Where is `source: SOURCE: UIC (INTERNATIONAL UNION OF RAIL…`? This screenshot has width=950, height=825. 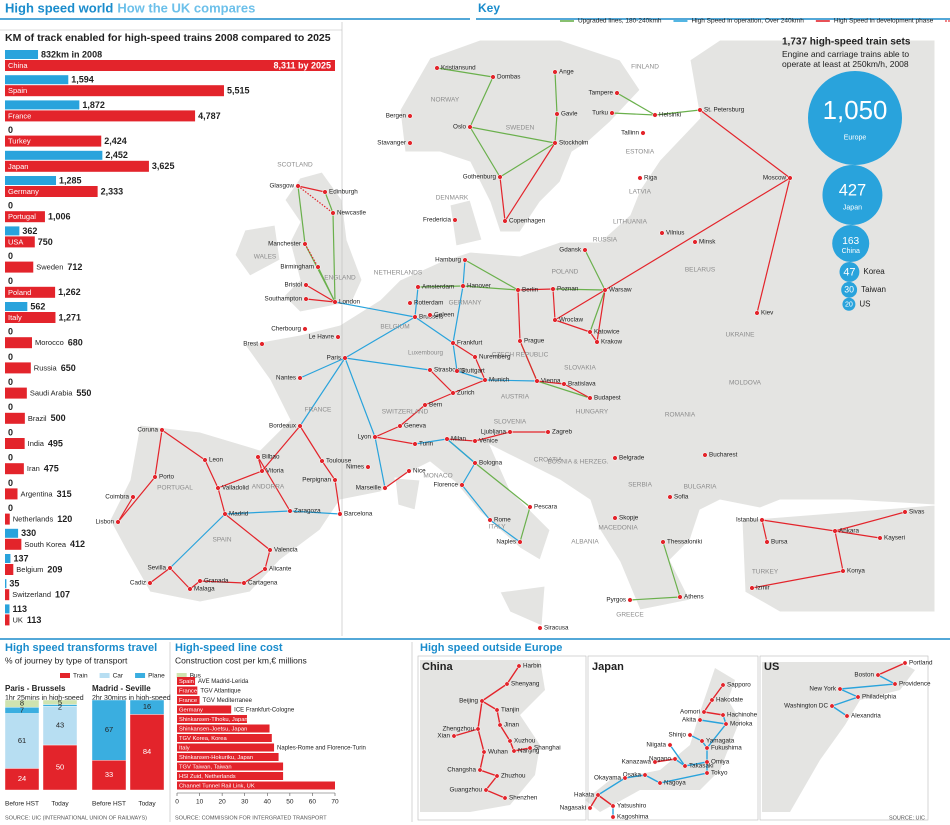
source: SOURCE: UIC (INTERNATIONAL UNION OF RAIL… is located at coordinates (76, 818).